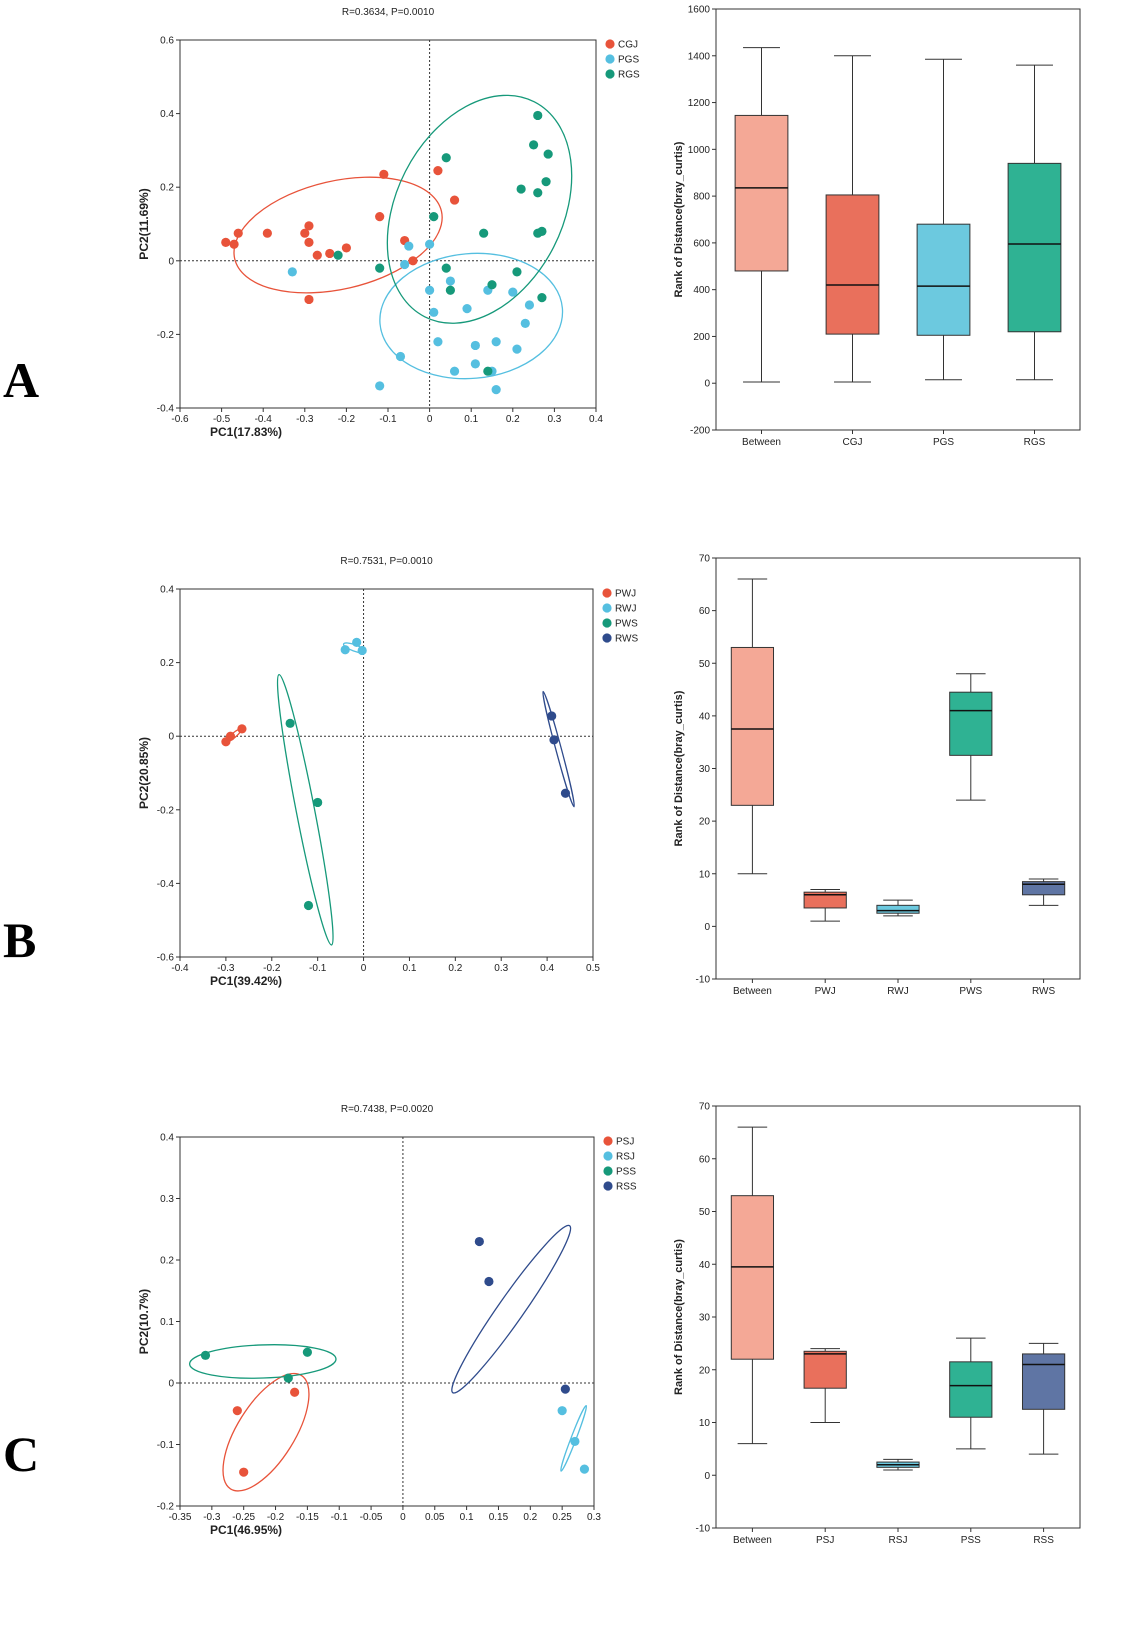 The width and height of the screenshot is (1127, 1637). Describe the element at coordinates (167, 41) in the screenshot. I see `y-tick-label: 0.6` at that location.